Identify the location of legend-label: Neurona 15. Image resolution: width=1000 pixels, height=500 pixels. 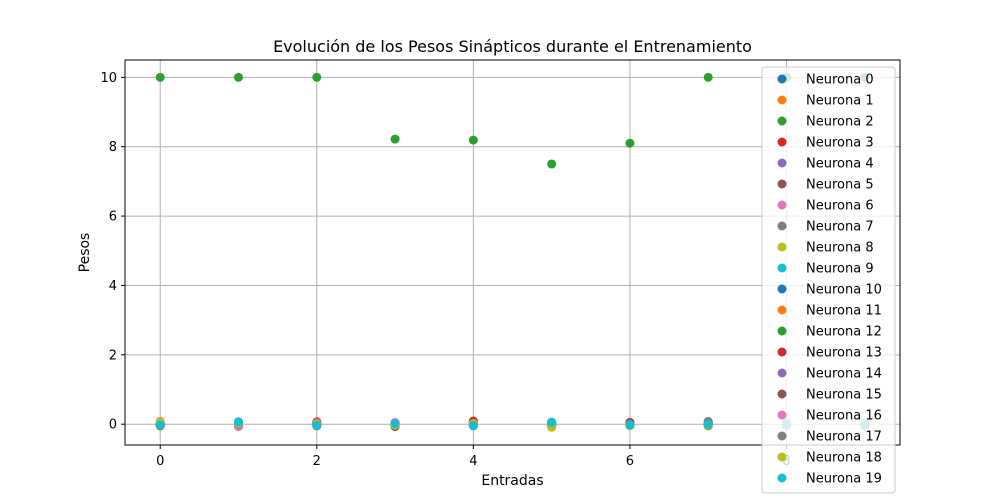
(844, 395).